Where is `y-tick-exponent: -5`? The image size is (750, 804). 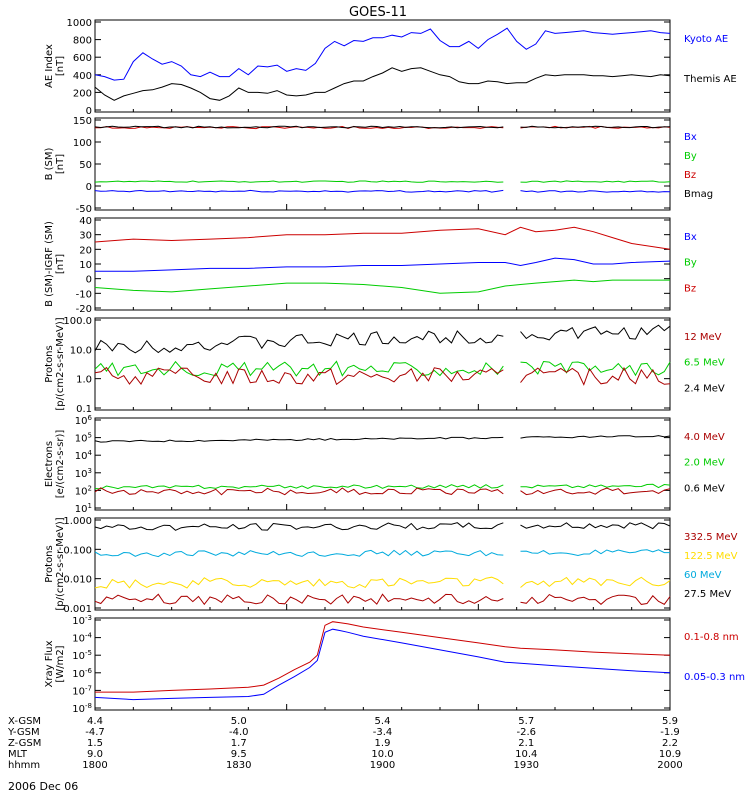 y-tick-exponent: -5 is located at coordinates (88, 653).